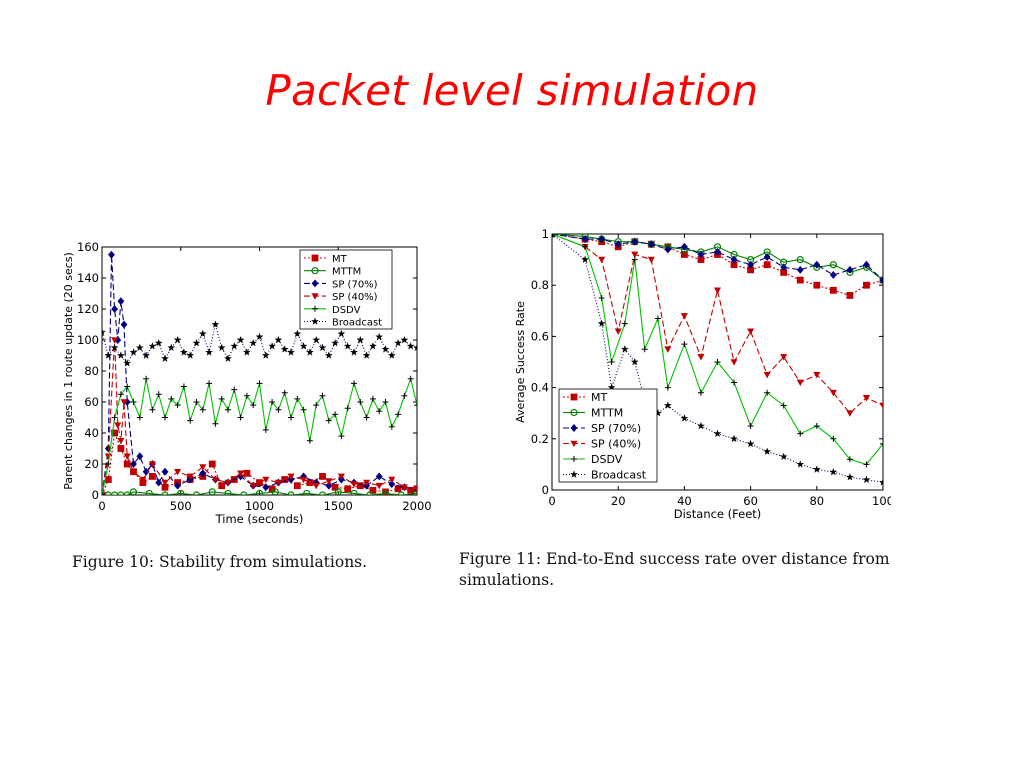 Image resolution: width=1024 pixels, height=768 pixels. Describe the element at coordinates (618, 501) in the screenshot. I see `x-tick-label: 20` at that location.